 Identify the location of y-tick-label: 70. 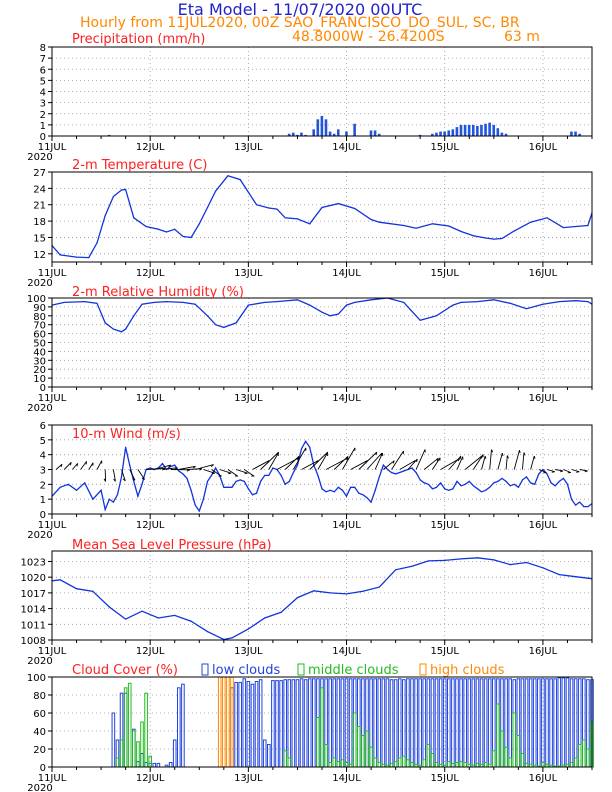
(39, 326).